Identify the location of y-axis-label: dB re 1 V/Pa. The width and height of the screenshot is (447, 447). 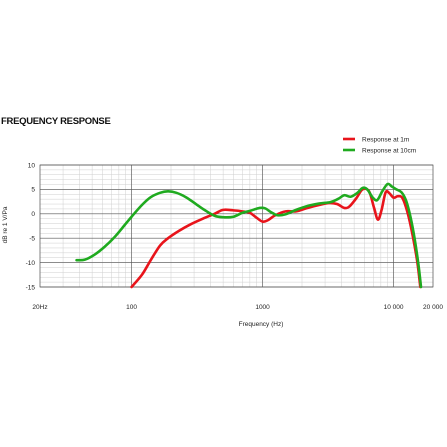
(5, 224).